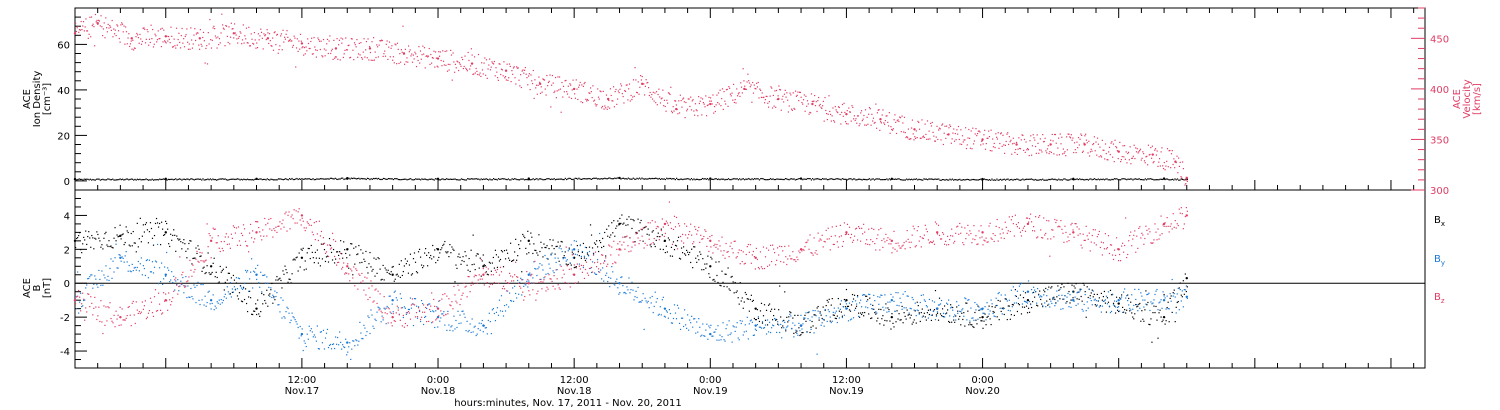  Describe the element at coordinates (574, 380) in the screenshot. I see `x-tick-label-time: 12:00` at that location.